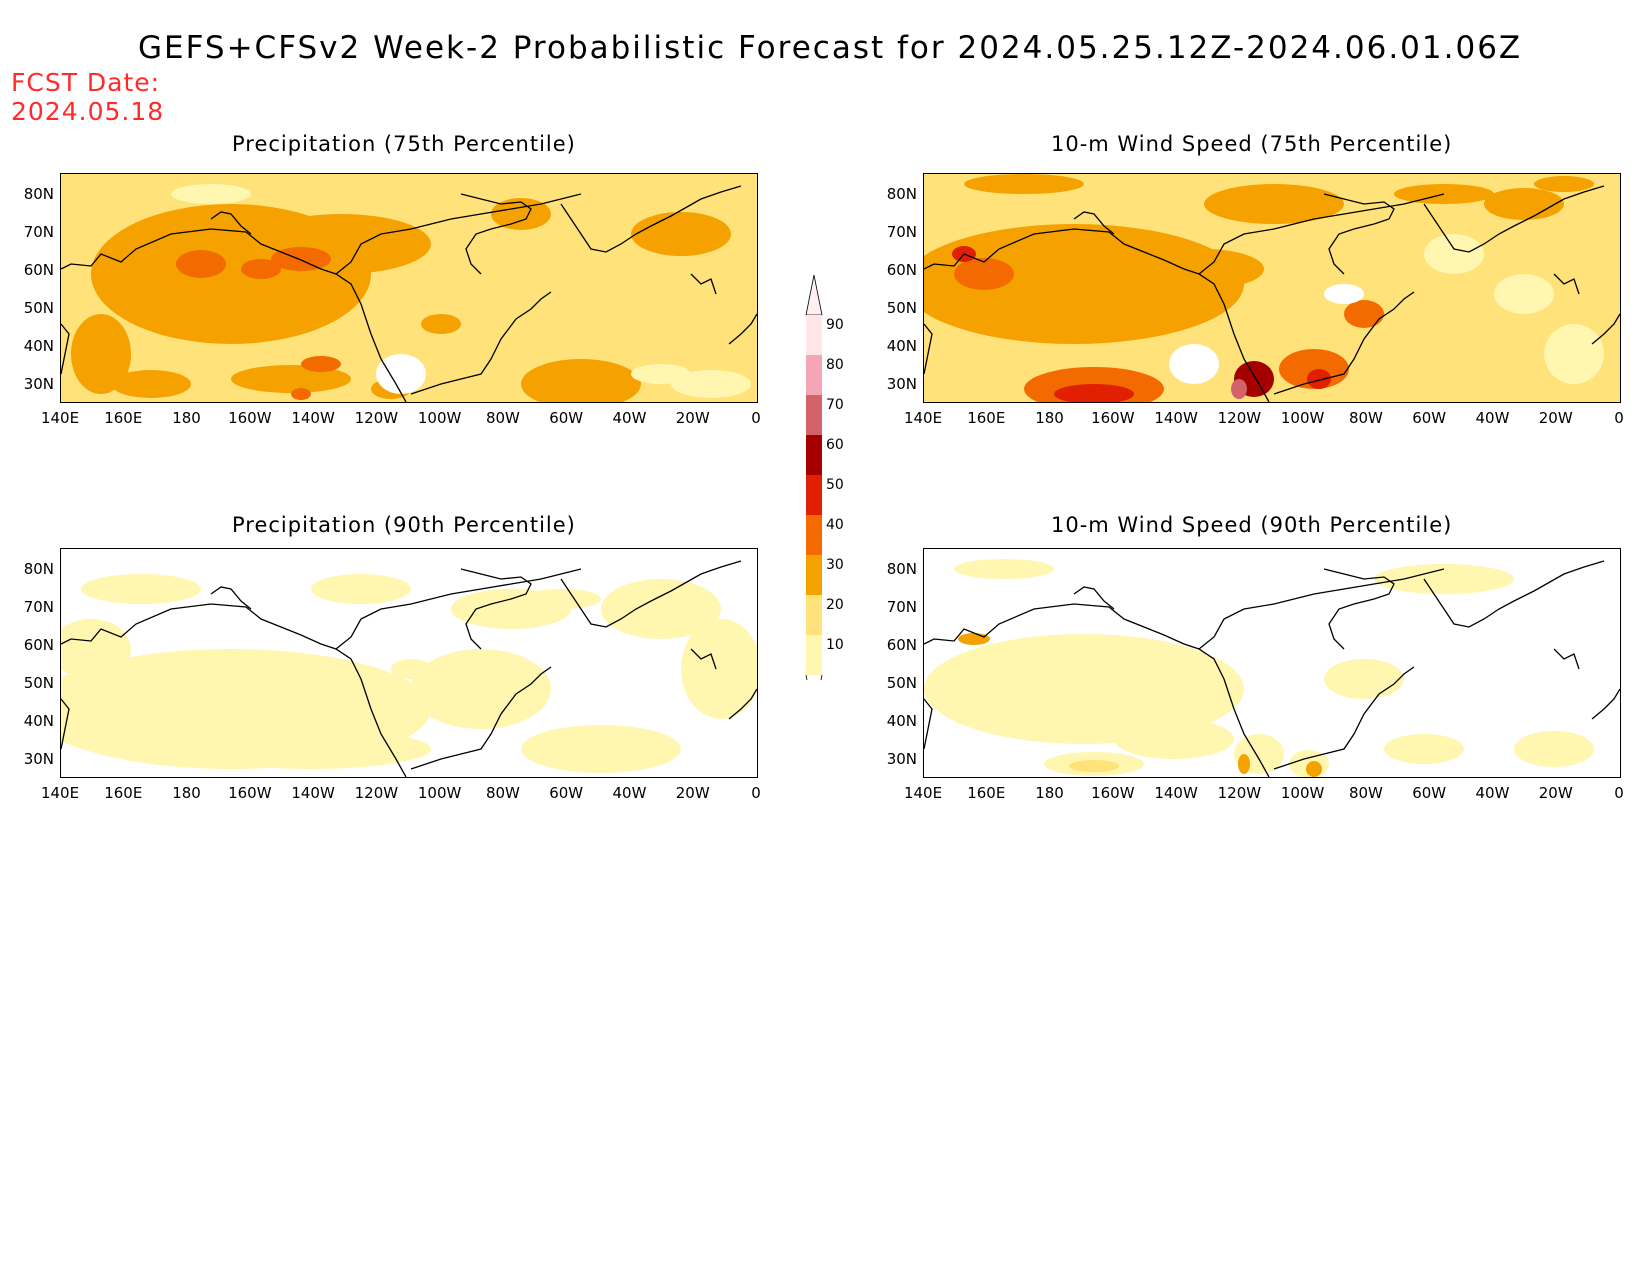 This screenshot has height=1275, width=1650. What do you see at coordinates (835, 525) in the screenshot?
I see `colorbar-tick-label: 40` at bounding box center [835, 525].